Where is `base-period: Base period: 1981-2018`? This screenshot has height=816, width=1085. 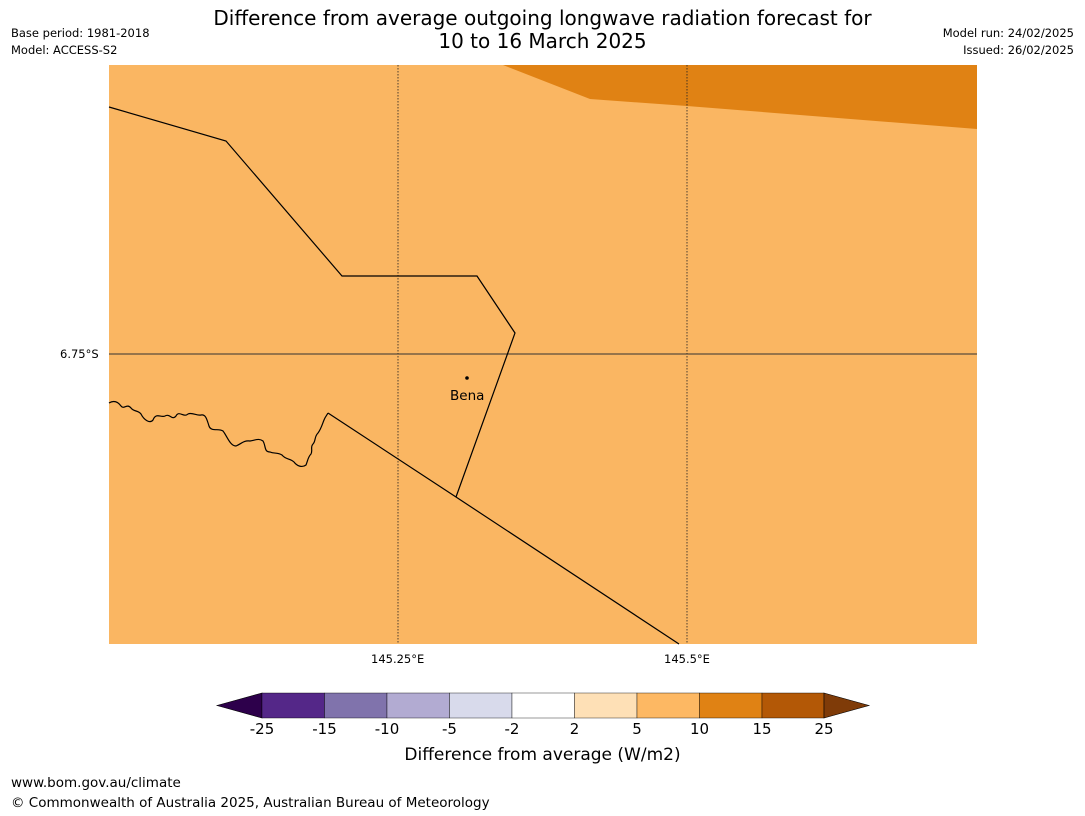 base-period: Base period: 1981-2018 is located at coordinates (80, 33).